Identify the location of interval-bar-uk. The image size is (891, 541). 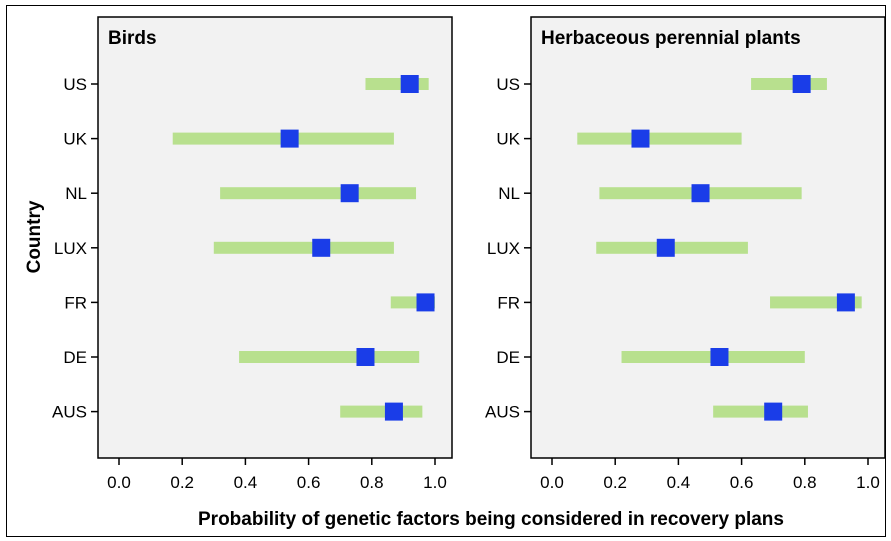
(659, 138).